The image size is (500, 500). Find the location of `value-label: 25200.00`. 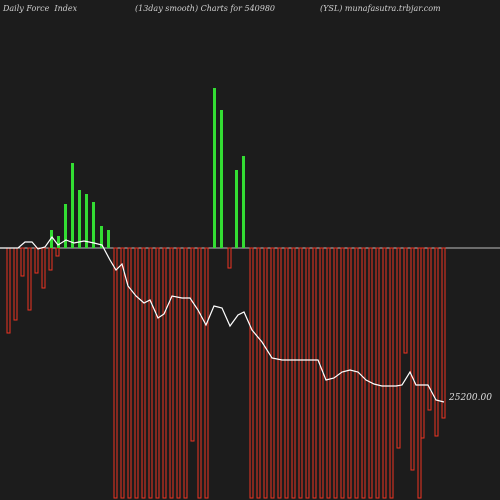

value-label: 25200.00 is located at coordinates (470, 398).